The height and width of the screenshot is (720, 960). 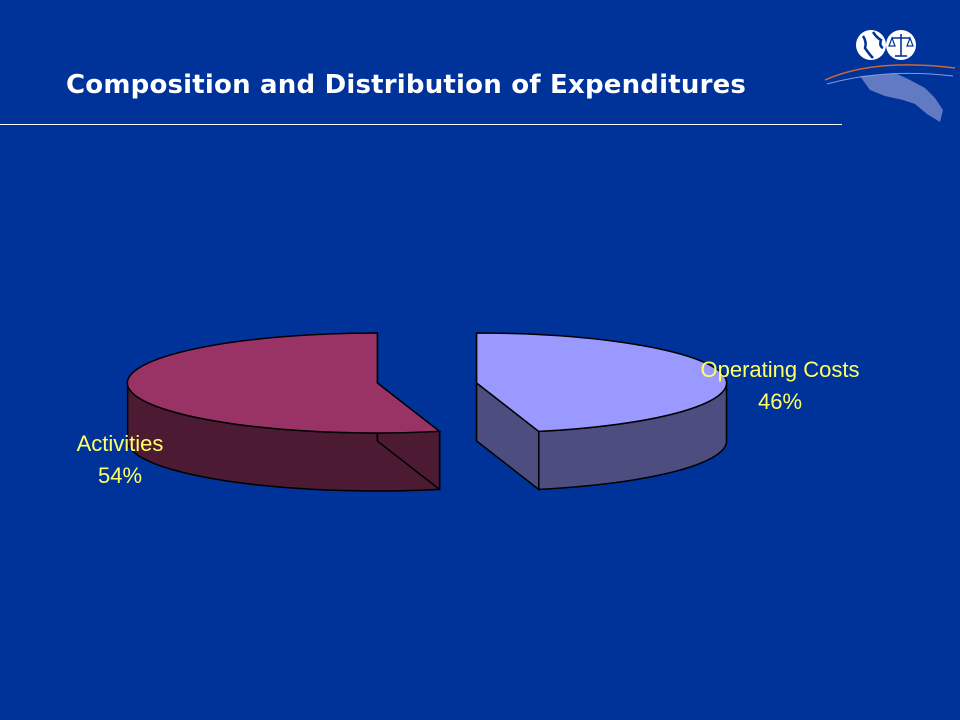 What do you see at coordinates (601, 382) in the screenshot?
I see `pie-slice-operating-costs-top` at bounding box center [601, 382].